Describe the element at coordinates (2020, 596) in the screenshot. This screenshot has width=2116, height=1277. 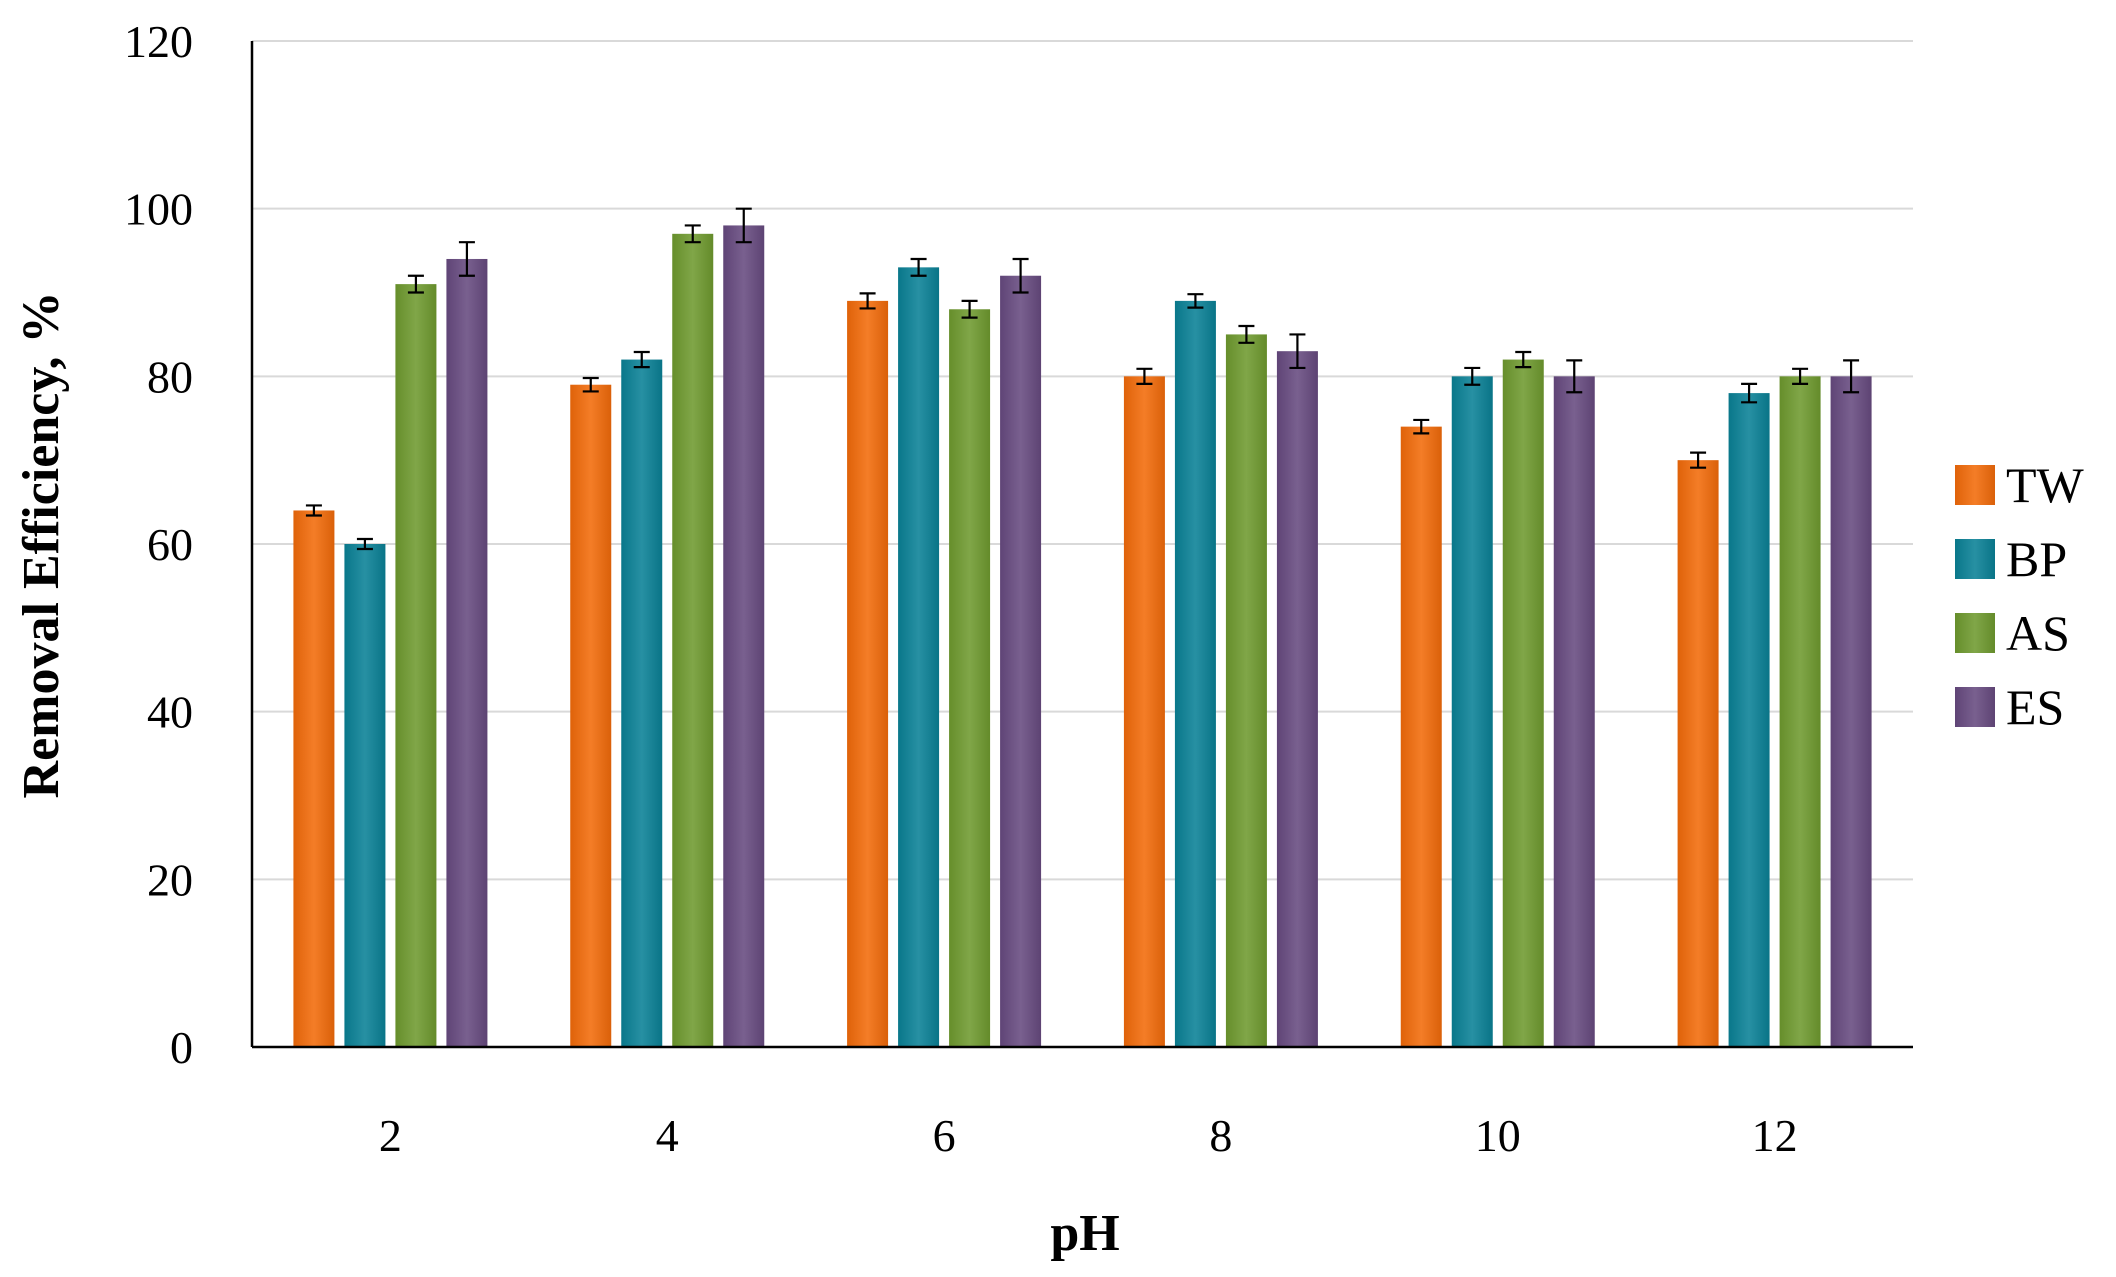
I see `legend: TW BP AS ES` at that location.